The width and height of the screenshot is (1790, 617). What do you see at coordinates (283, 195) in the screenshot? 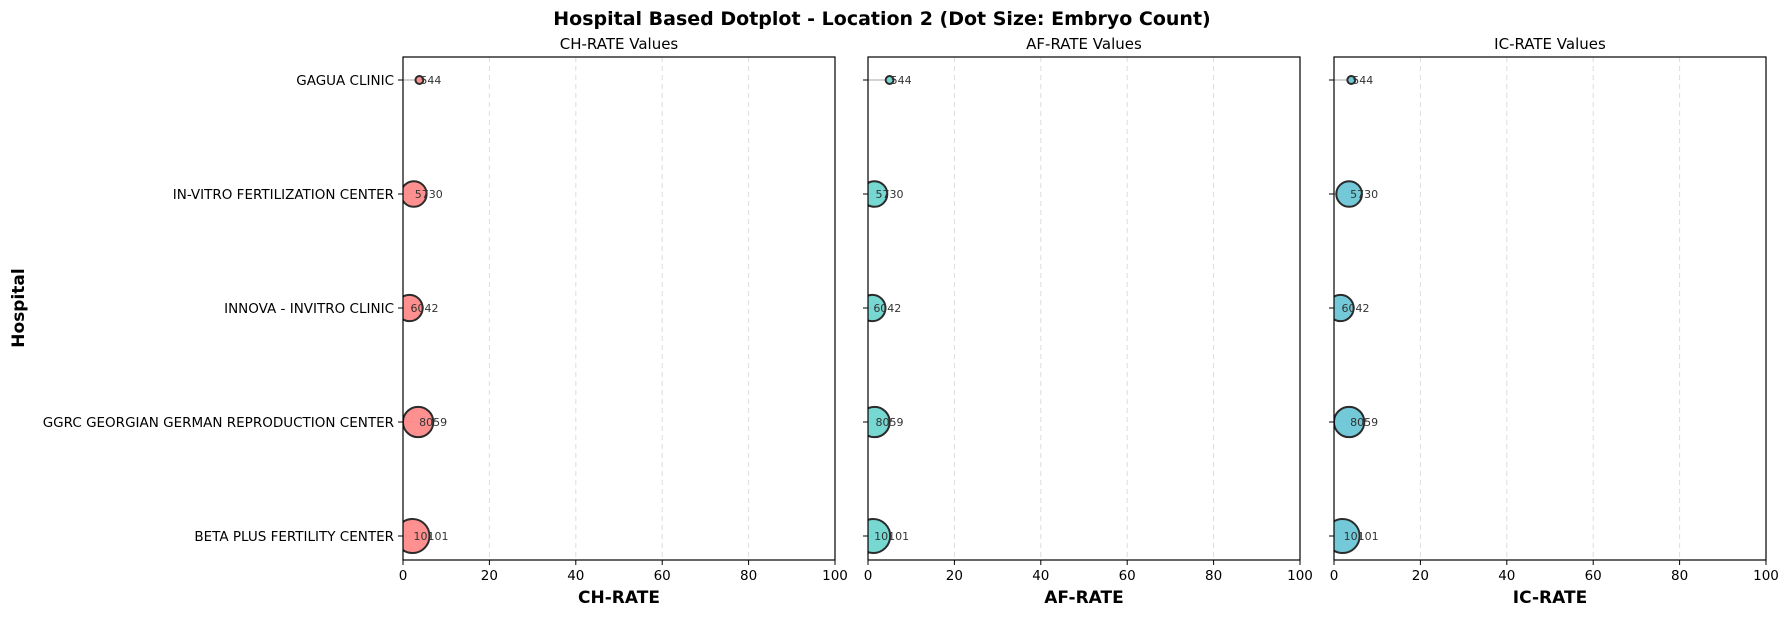
I see `hospital-label: IN-VITRO FERTILIZATION CENTER` at bounding box center [283, 195].